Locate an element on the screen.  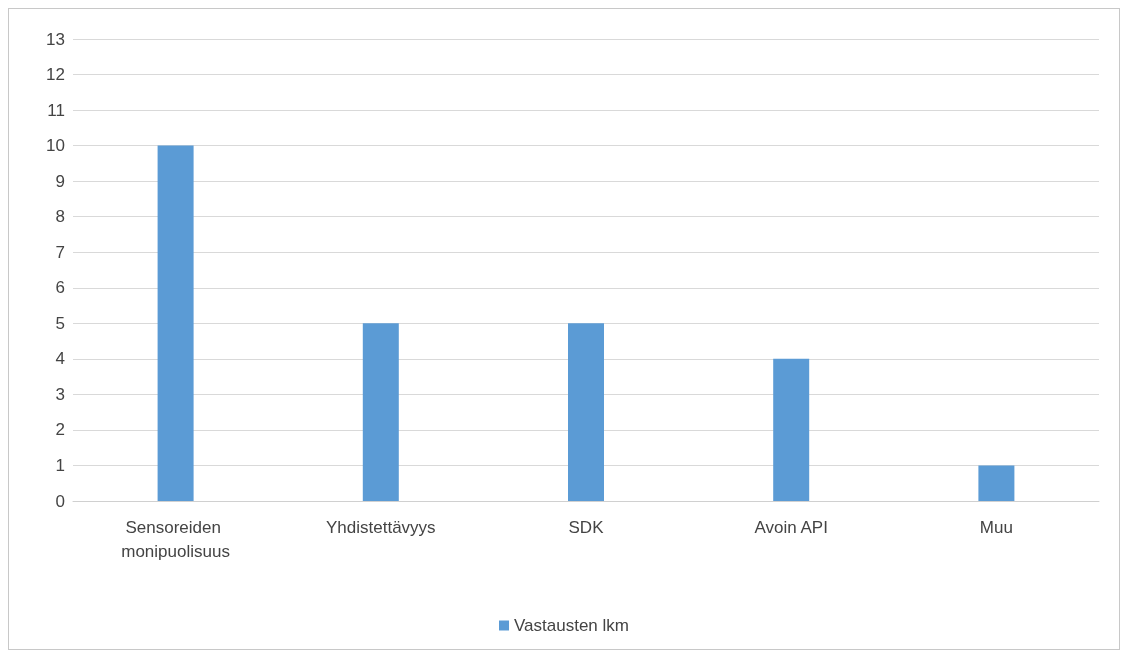
y-tick-label: 9 is located at coordinates (60, 181).